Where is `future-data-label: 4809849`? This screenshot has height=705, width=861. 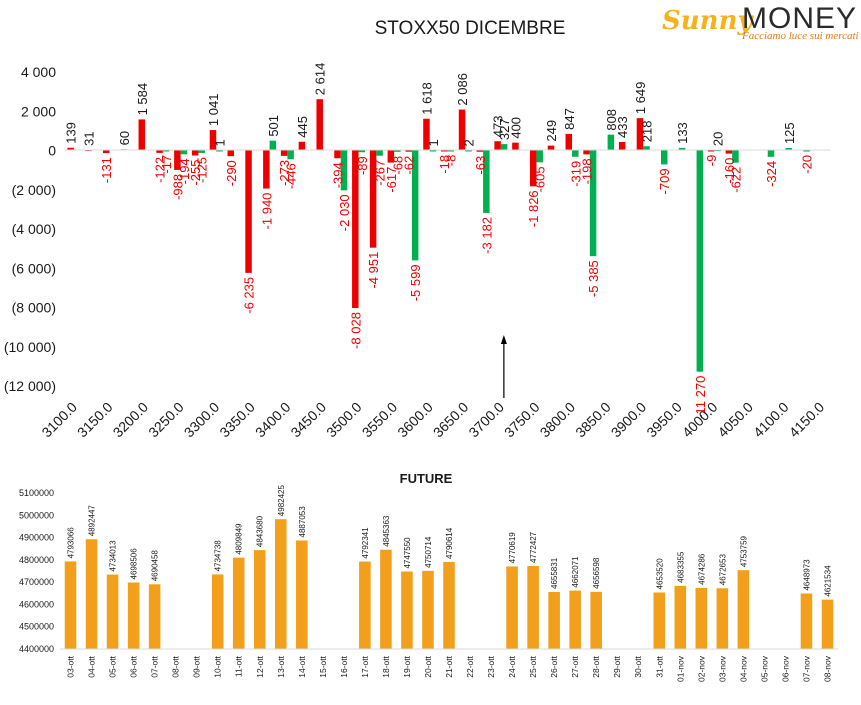 future-data-label: 4809849 is located at coordinates (239, 539).